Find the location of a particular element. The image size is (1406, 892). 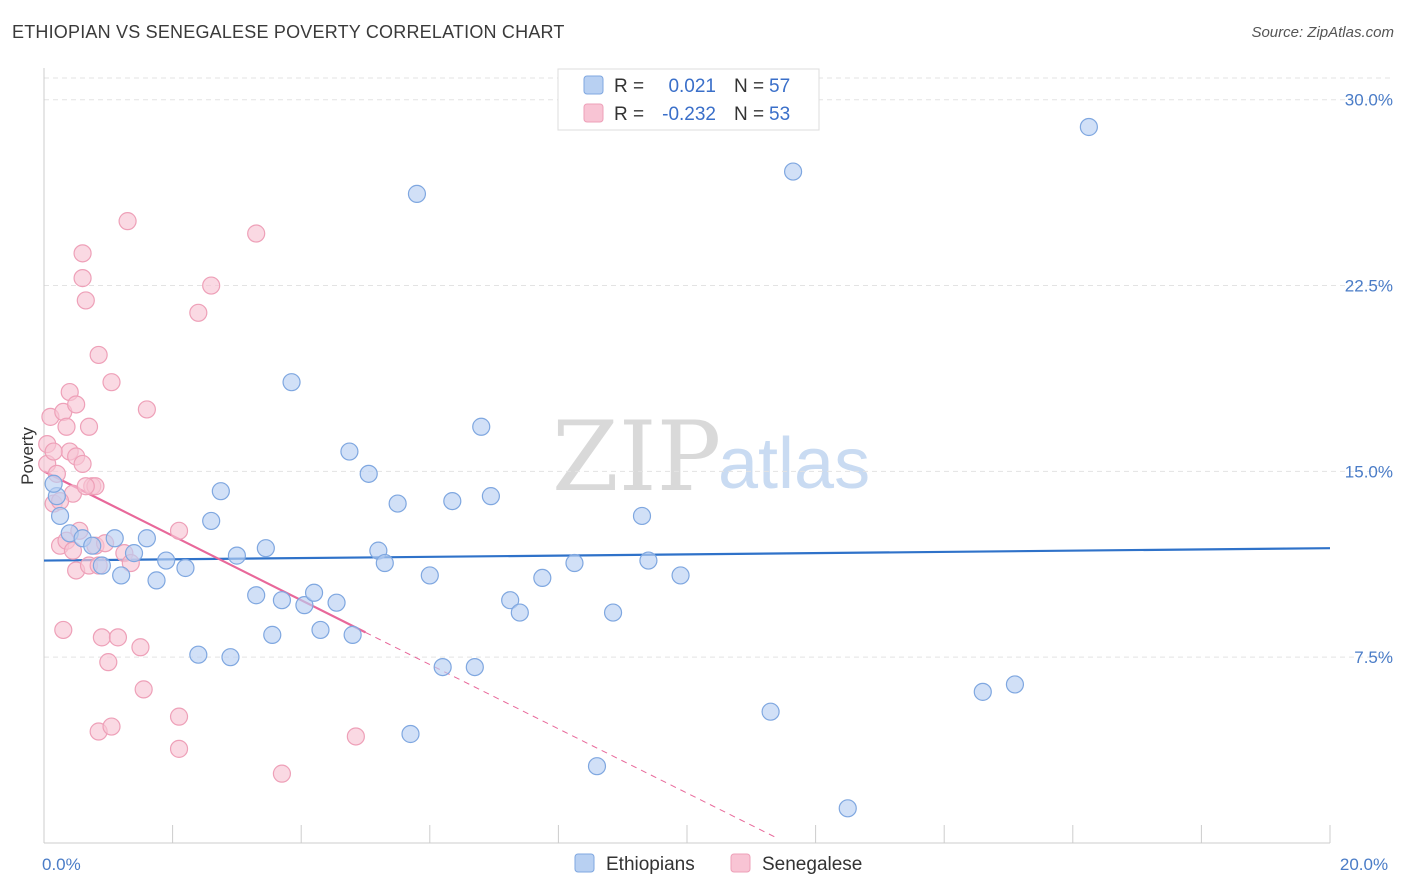

watermark-atlas: atlas is located at coordinates (794, 464).